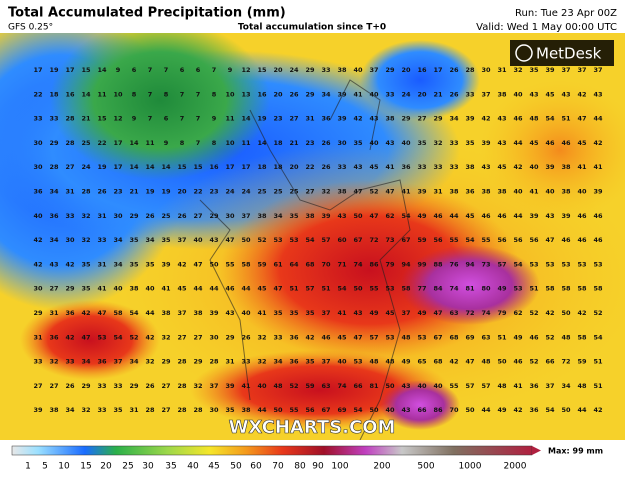 The image size is (625, 484). I want to click on logo-box, so click(562, 53).